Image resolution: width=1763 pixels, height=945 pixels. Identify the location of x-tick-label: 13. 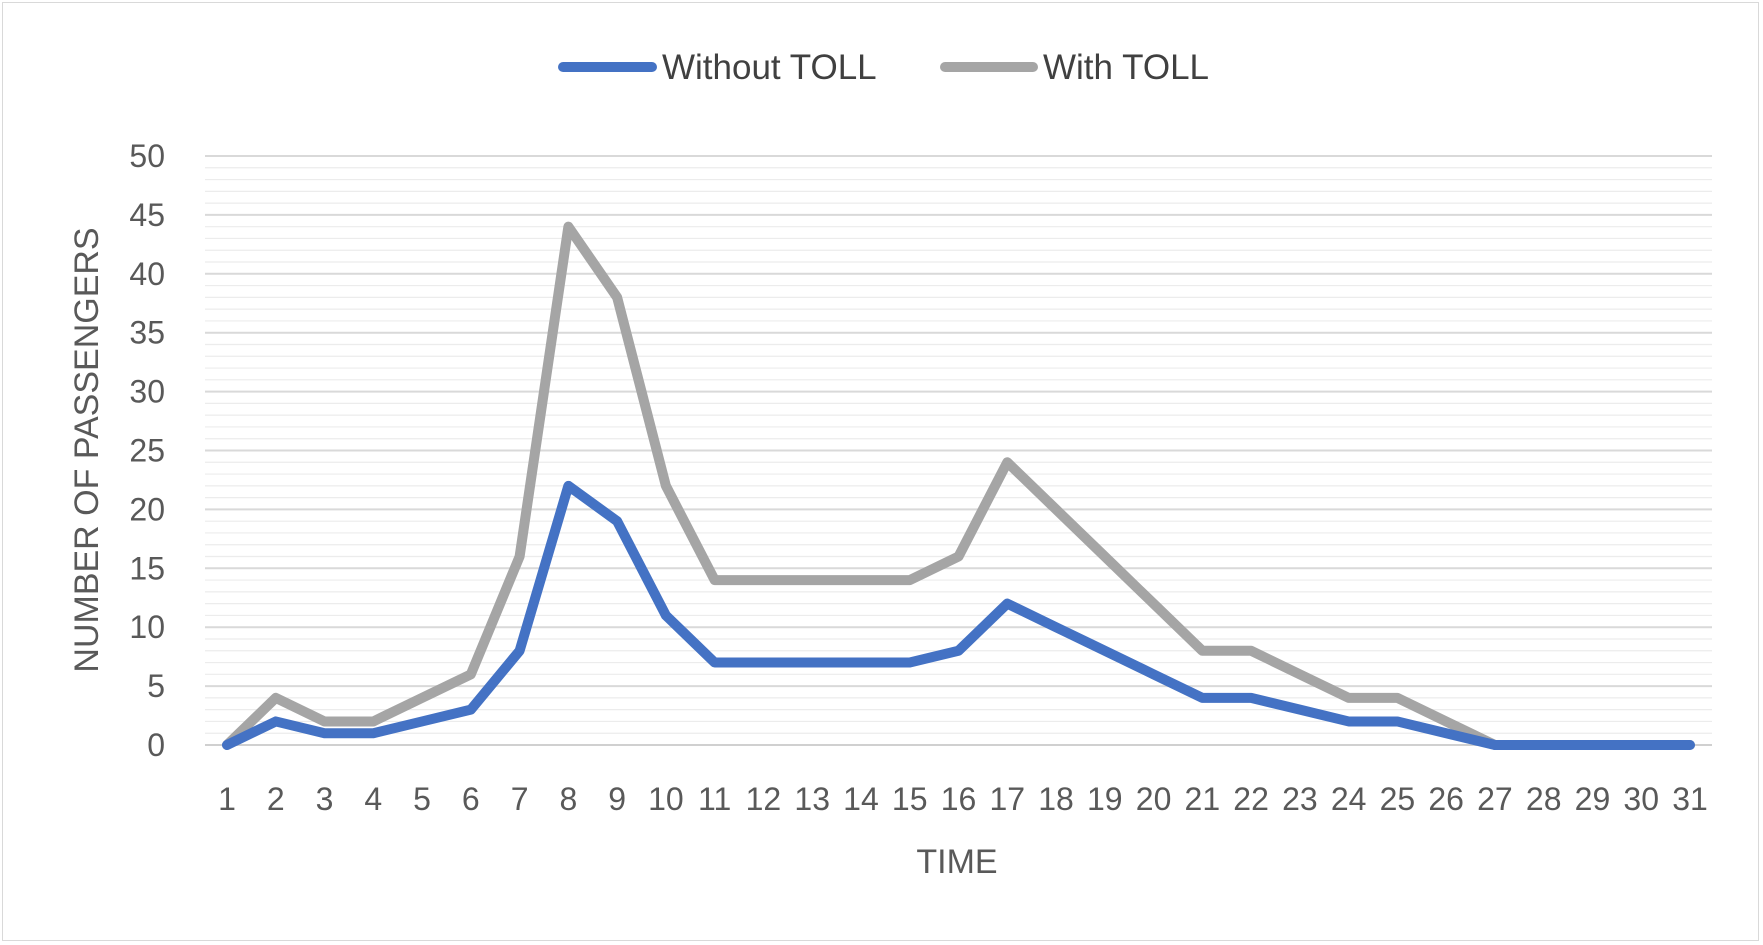
(812, 799).